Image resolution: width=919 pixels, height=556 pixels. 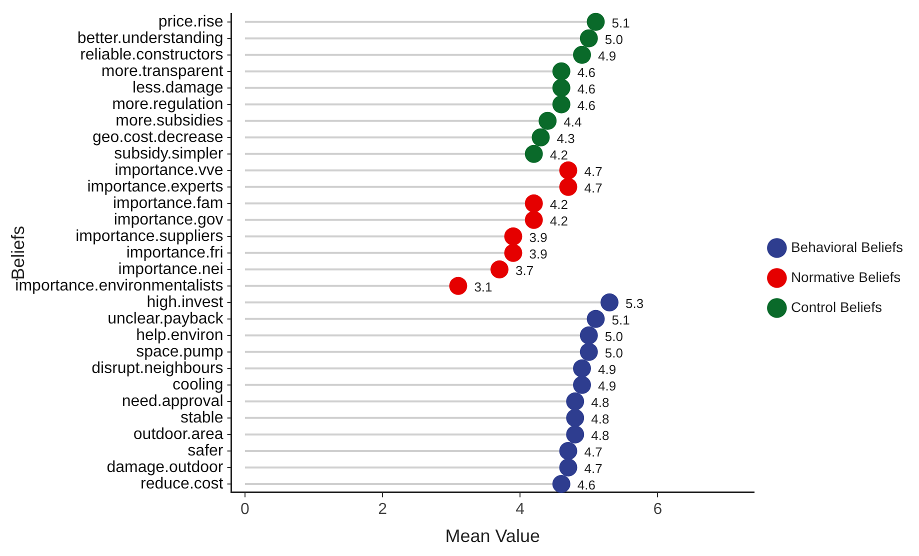 What do you see at coordinates (483, 286) in the screenshot?
I see `data-label: 3.1` at bounding box center [483, 286].